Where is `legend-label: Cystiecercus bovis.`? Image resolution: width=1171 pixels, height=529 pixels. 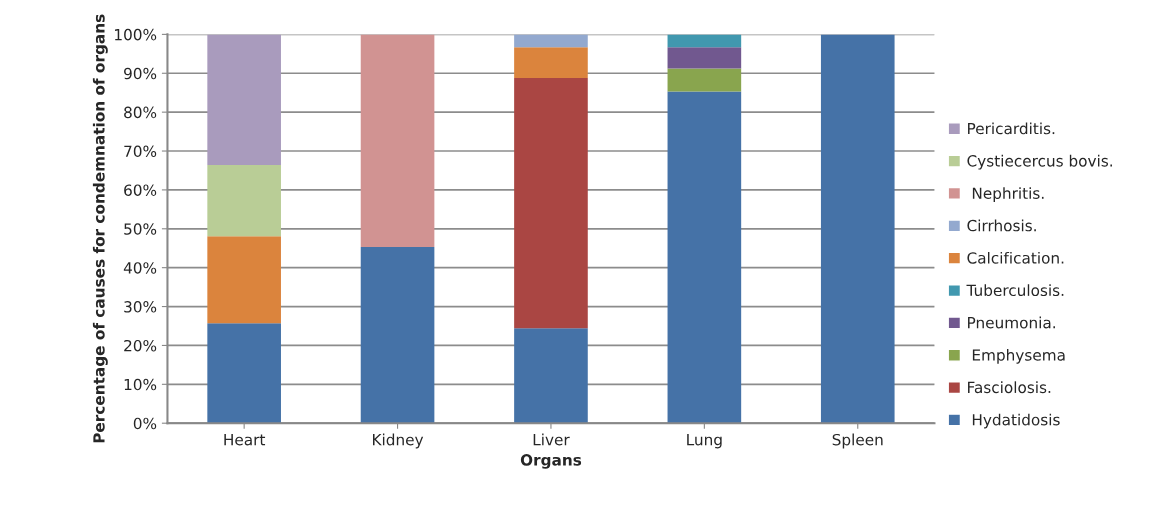 legend-label: Cystiecercus bovis. is located at coordinates (1039, 162).